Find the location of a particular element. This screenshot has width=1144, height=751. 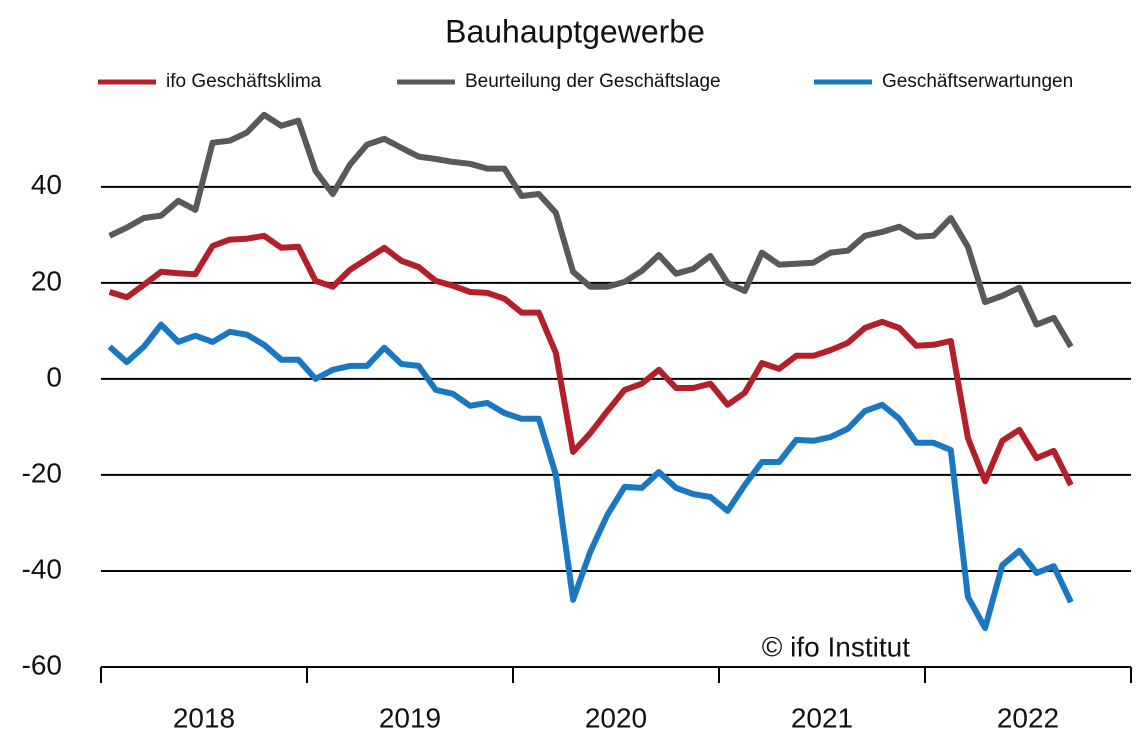

y-tick-label: -60 is located at coordinates (42, 664).